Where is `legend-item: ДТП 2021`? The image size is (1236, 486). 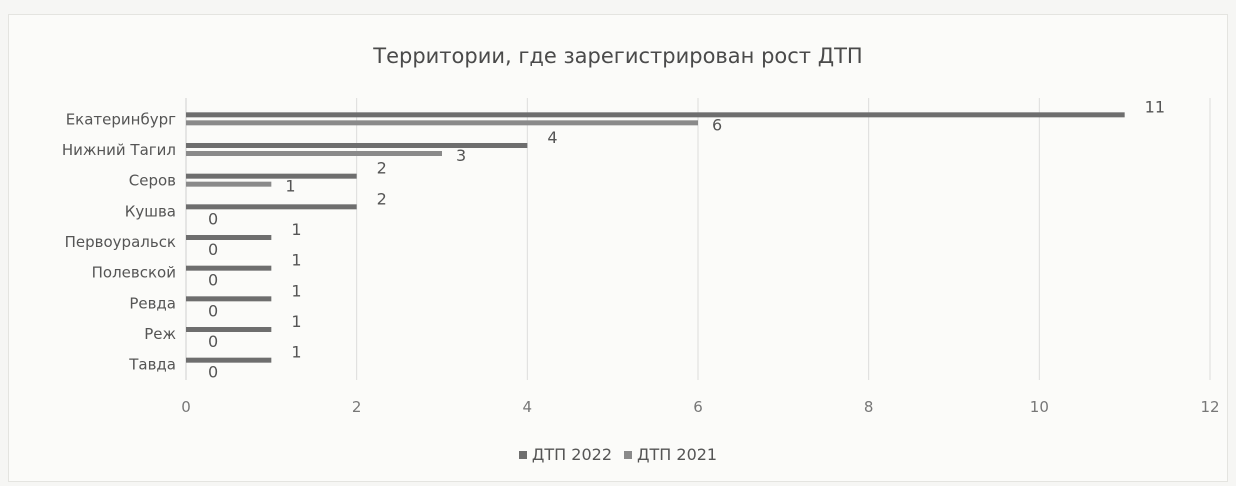
legend-item: ДТП 2021 is located at coordinates (670, 454).